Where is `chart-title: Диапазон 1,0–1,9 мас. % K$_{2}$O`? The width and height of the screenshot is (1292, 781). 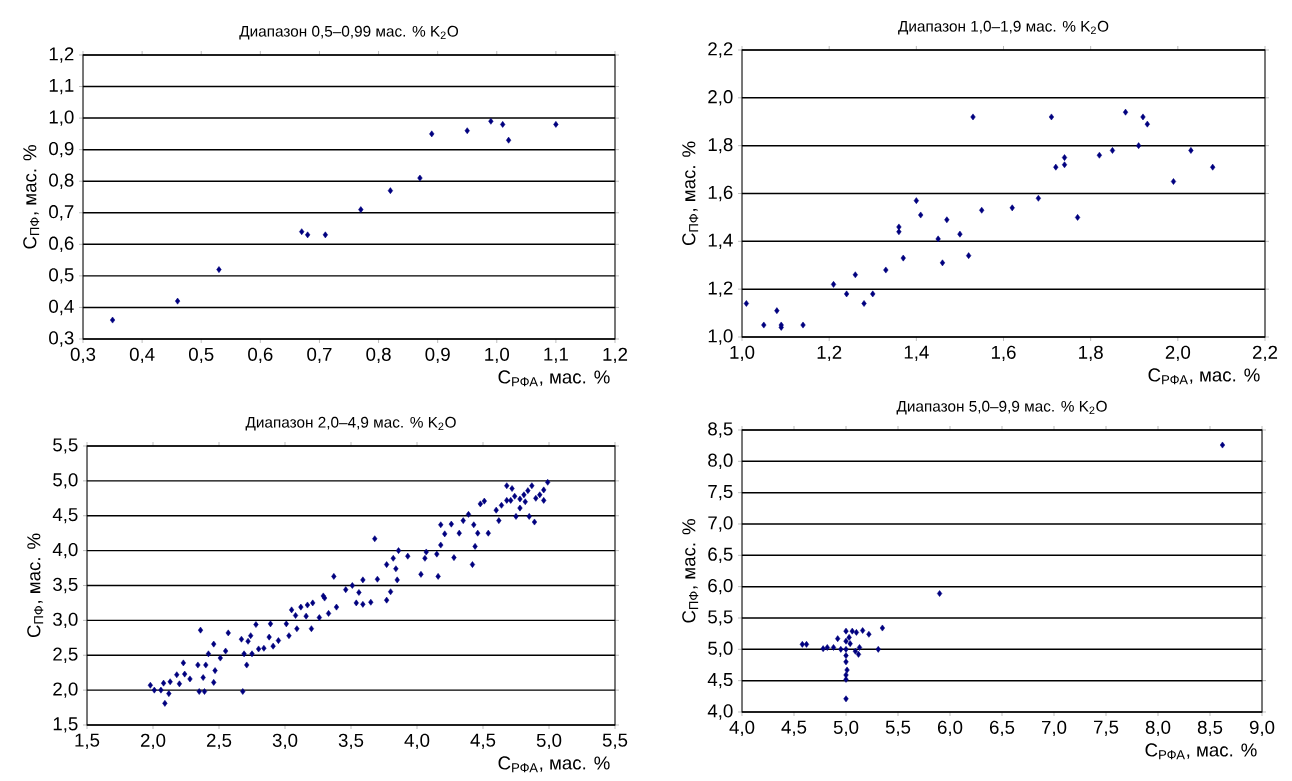 chart-title: Диапазон 1,0–1,9 мас. % K$_{2}$O is located at coordinates (1003, 27).